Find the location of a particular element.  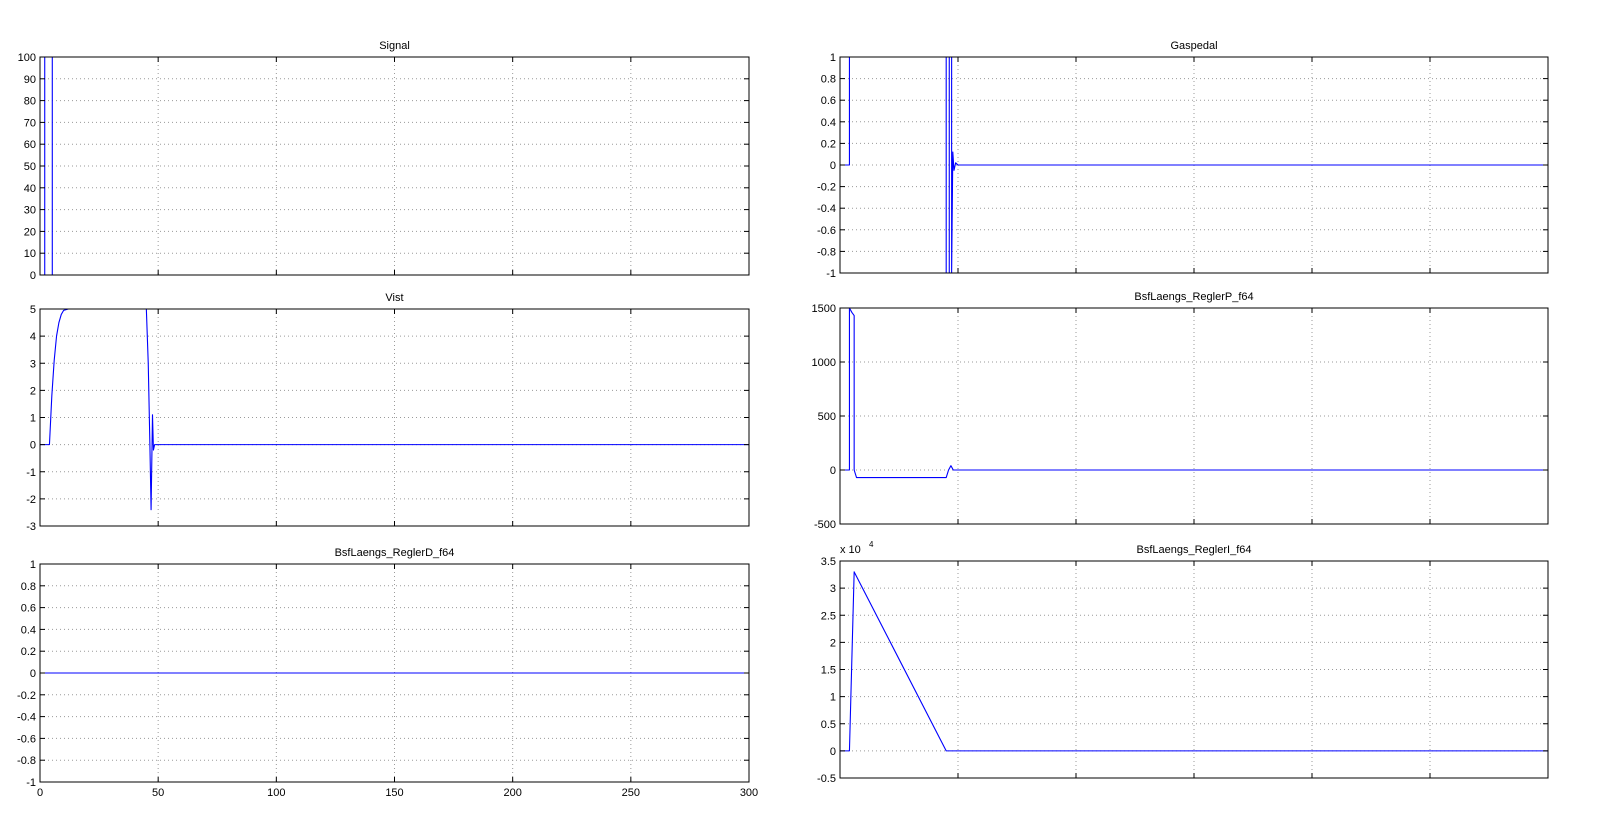

x-tick-label: 50 is located at coordinates (158, 793).